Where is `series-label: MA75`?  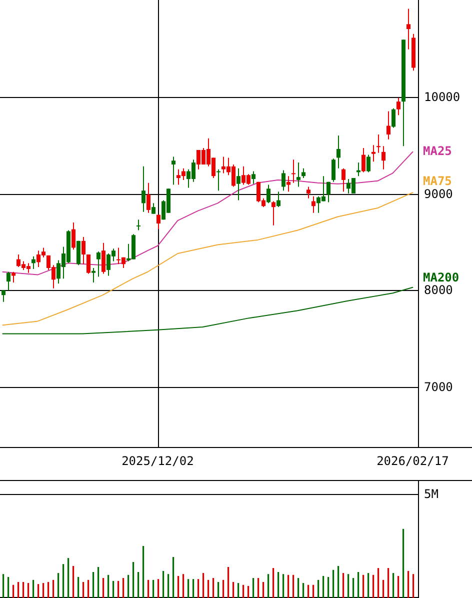
series-label: MA75 is located at coordinates (437, 181).